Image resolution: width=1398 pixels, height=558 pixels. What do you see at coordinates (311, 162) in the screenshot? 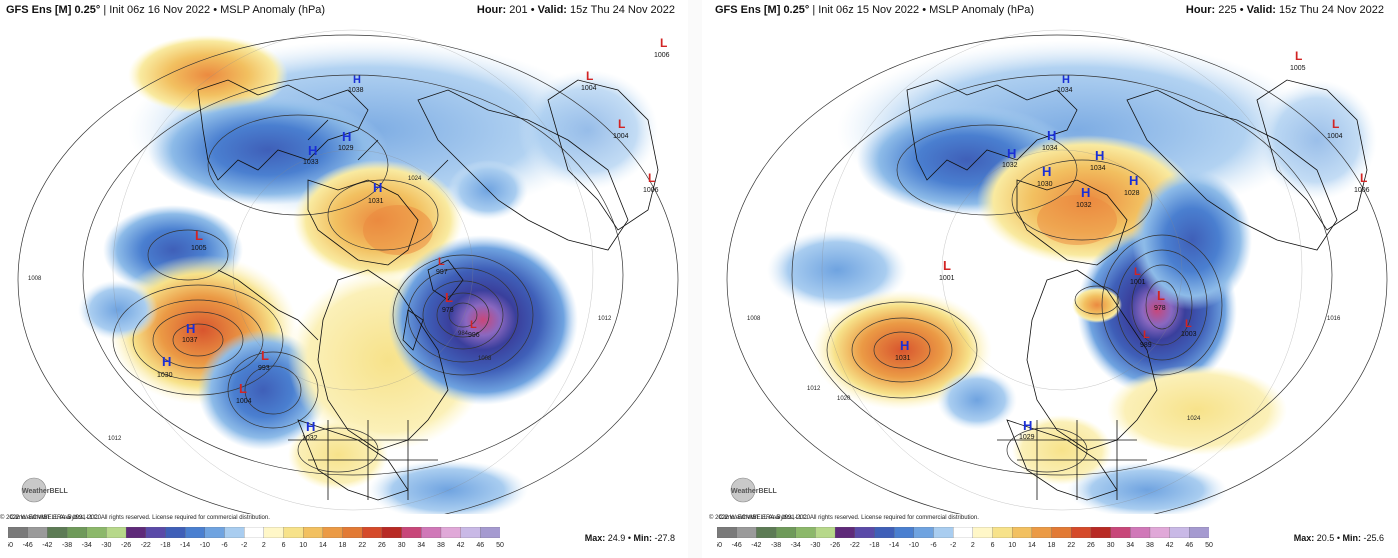
I see `svg-text: 1033` at bounding box center [311, 162].